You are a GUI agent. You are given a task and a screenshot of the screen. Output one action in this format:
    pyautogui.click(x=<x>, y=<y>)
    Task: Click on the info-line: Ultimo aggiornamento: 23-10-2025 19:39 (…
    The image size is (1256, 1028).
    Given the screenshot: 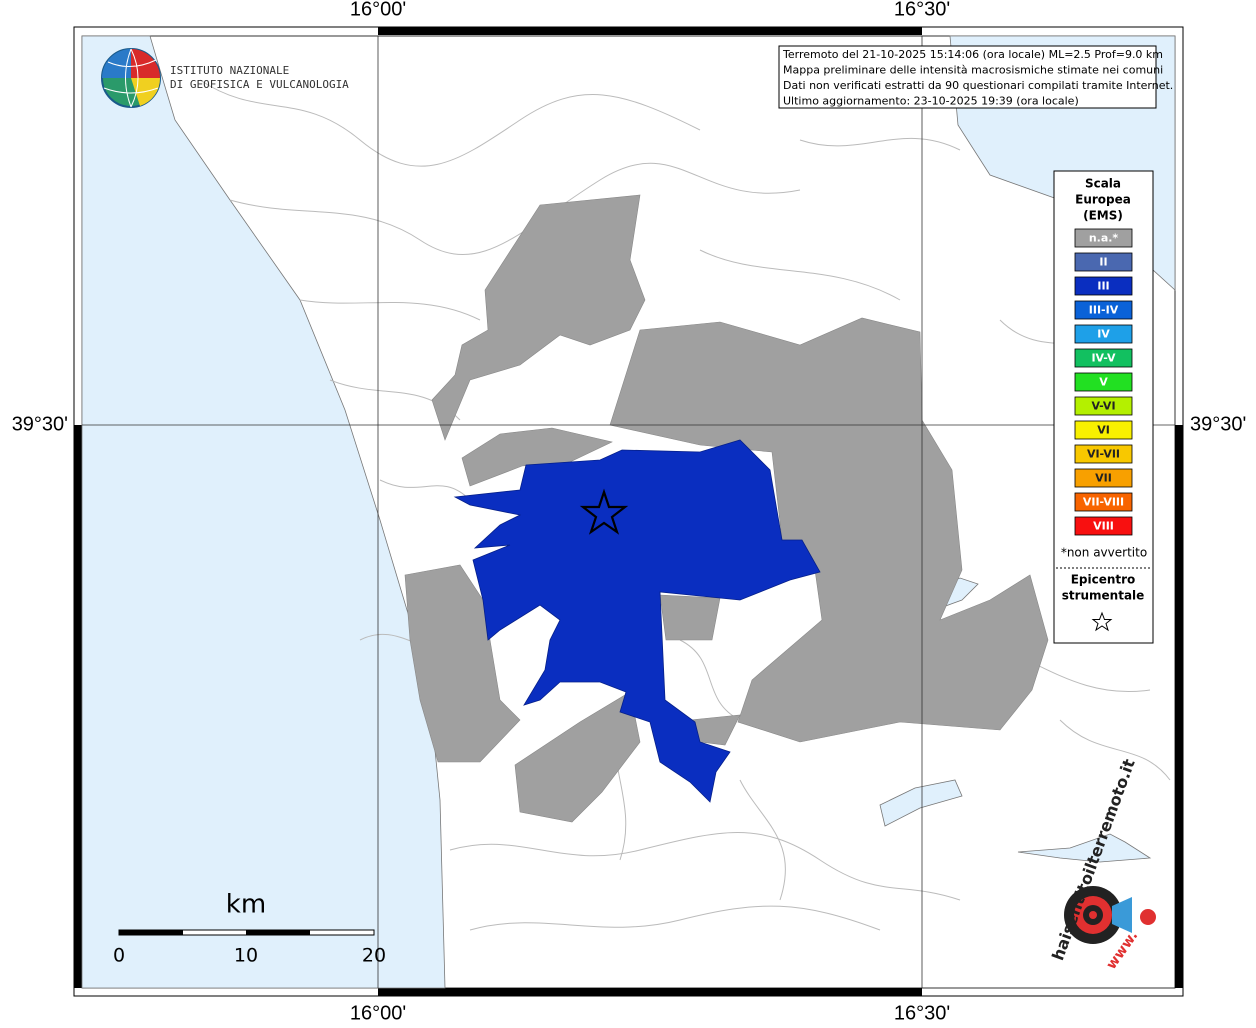 What is the action you would take?
    pyautogui.click(x=931, y=101)
    